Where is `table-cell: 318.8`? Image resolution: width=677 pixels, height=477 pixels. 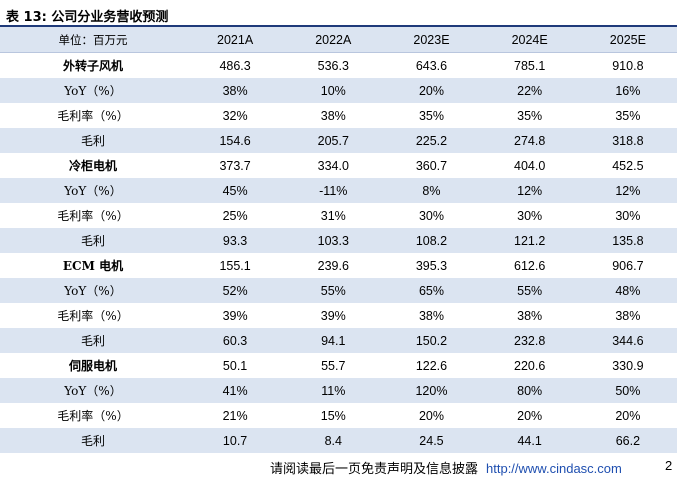
table-cell: 318.8 is located at coordinates (627, 140).